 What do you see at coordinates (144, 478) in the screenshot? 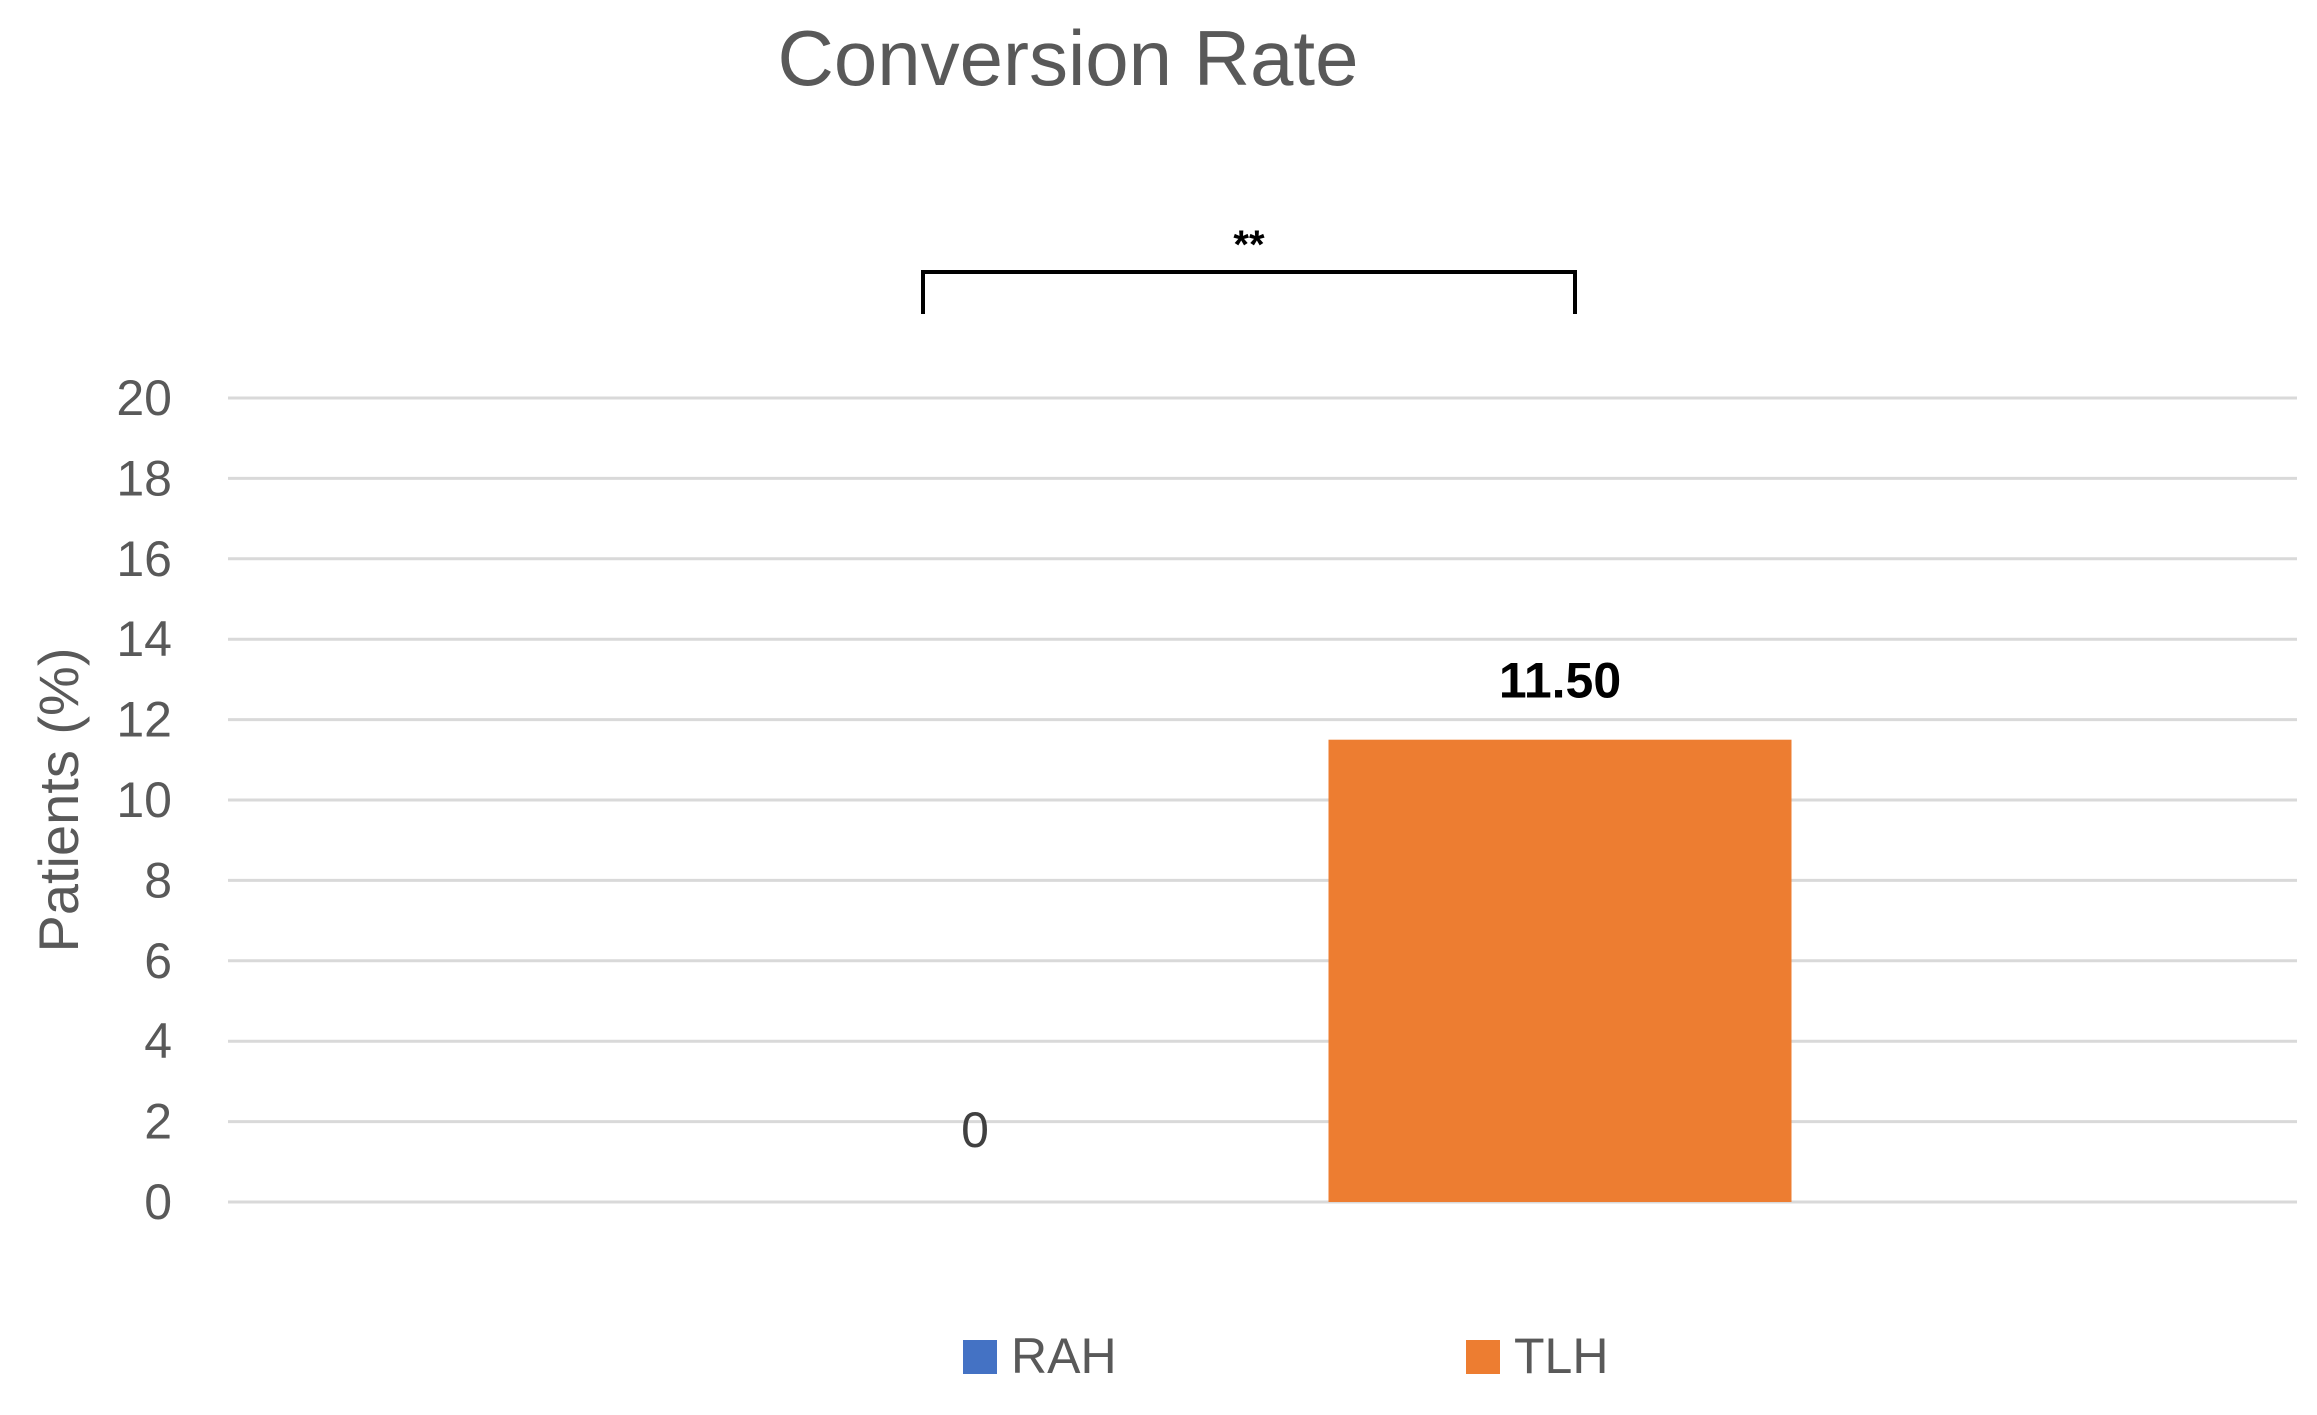
I see `y-tick-label: 18` at bounding box center [144, 478].